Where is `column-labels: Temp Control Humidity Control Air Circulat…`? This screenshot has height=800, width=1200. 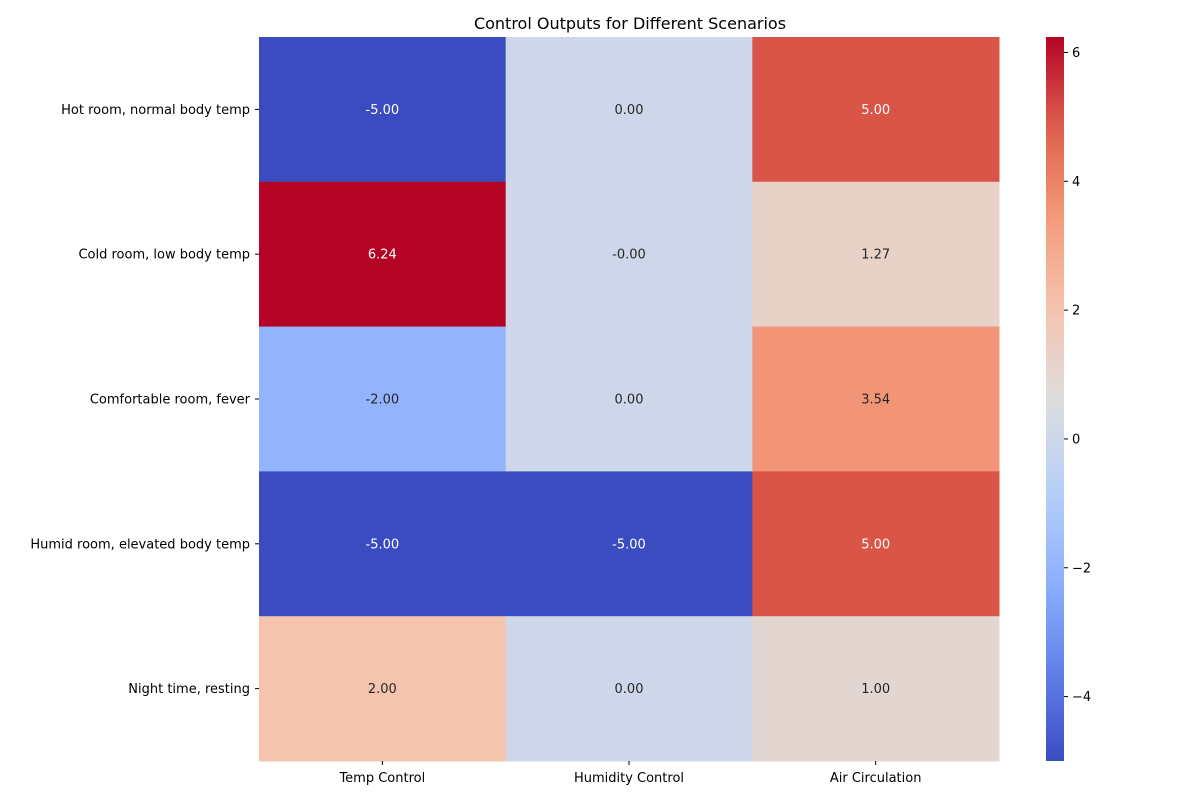
column-labels: Temp Control Humidity Control Air Circulat… is located at coordinates (629, 773).